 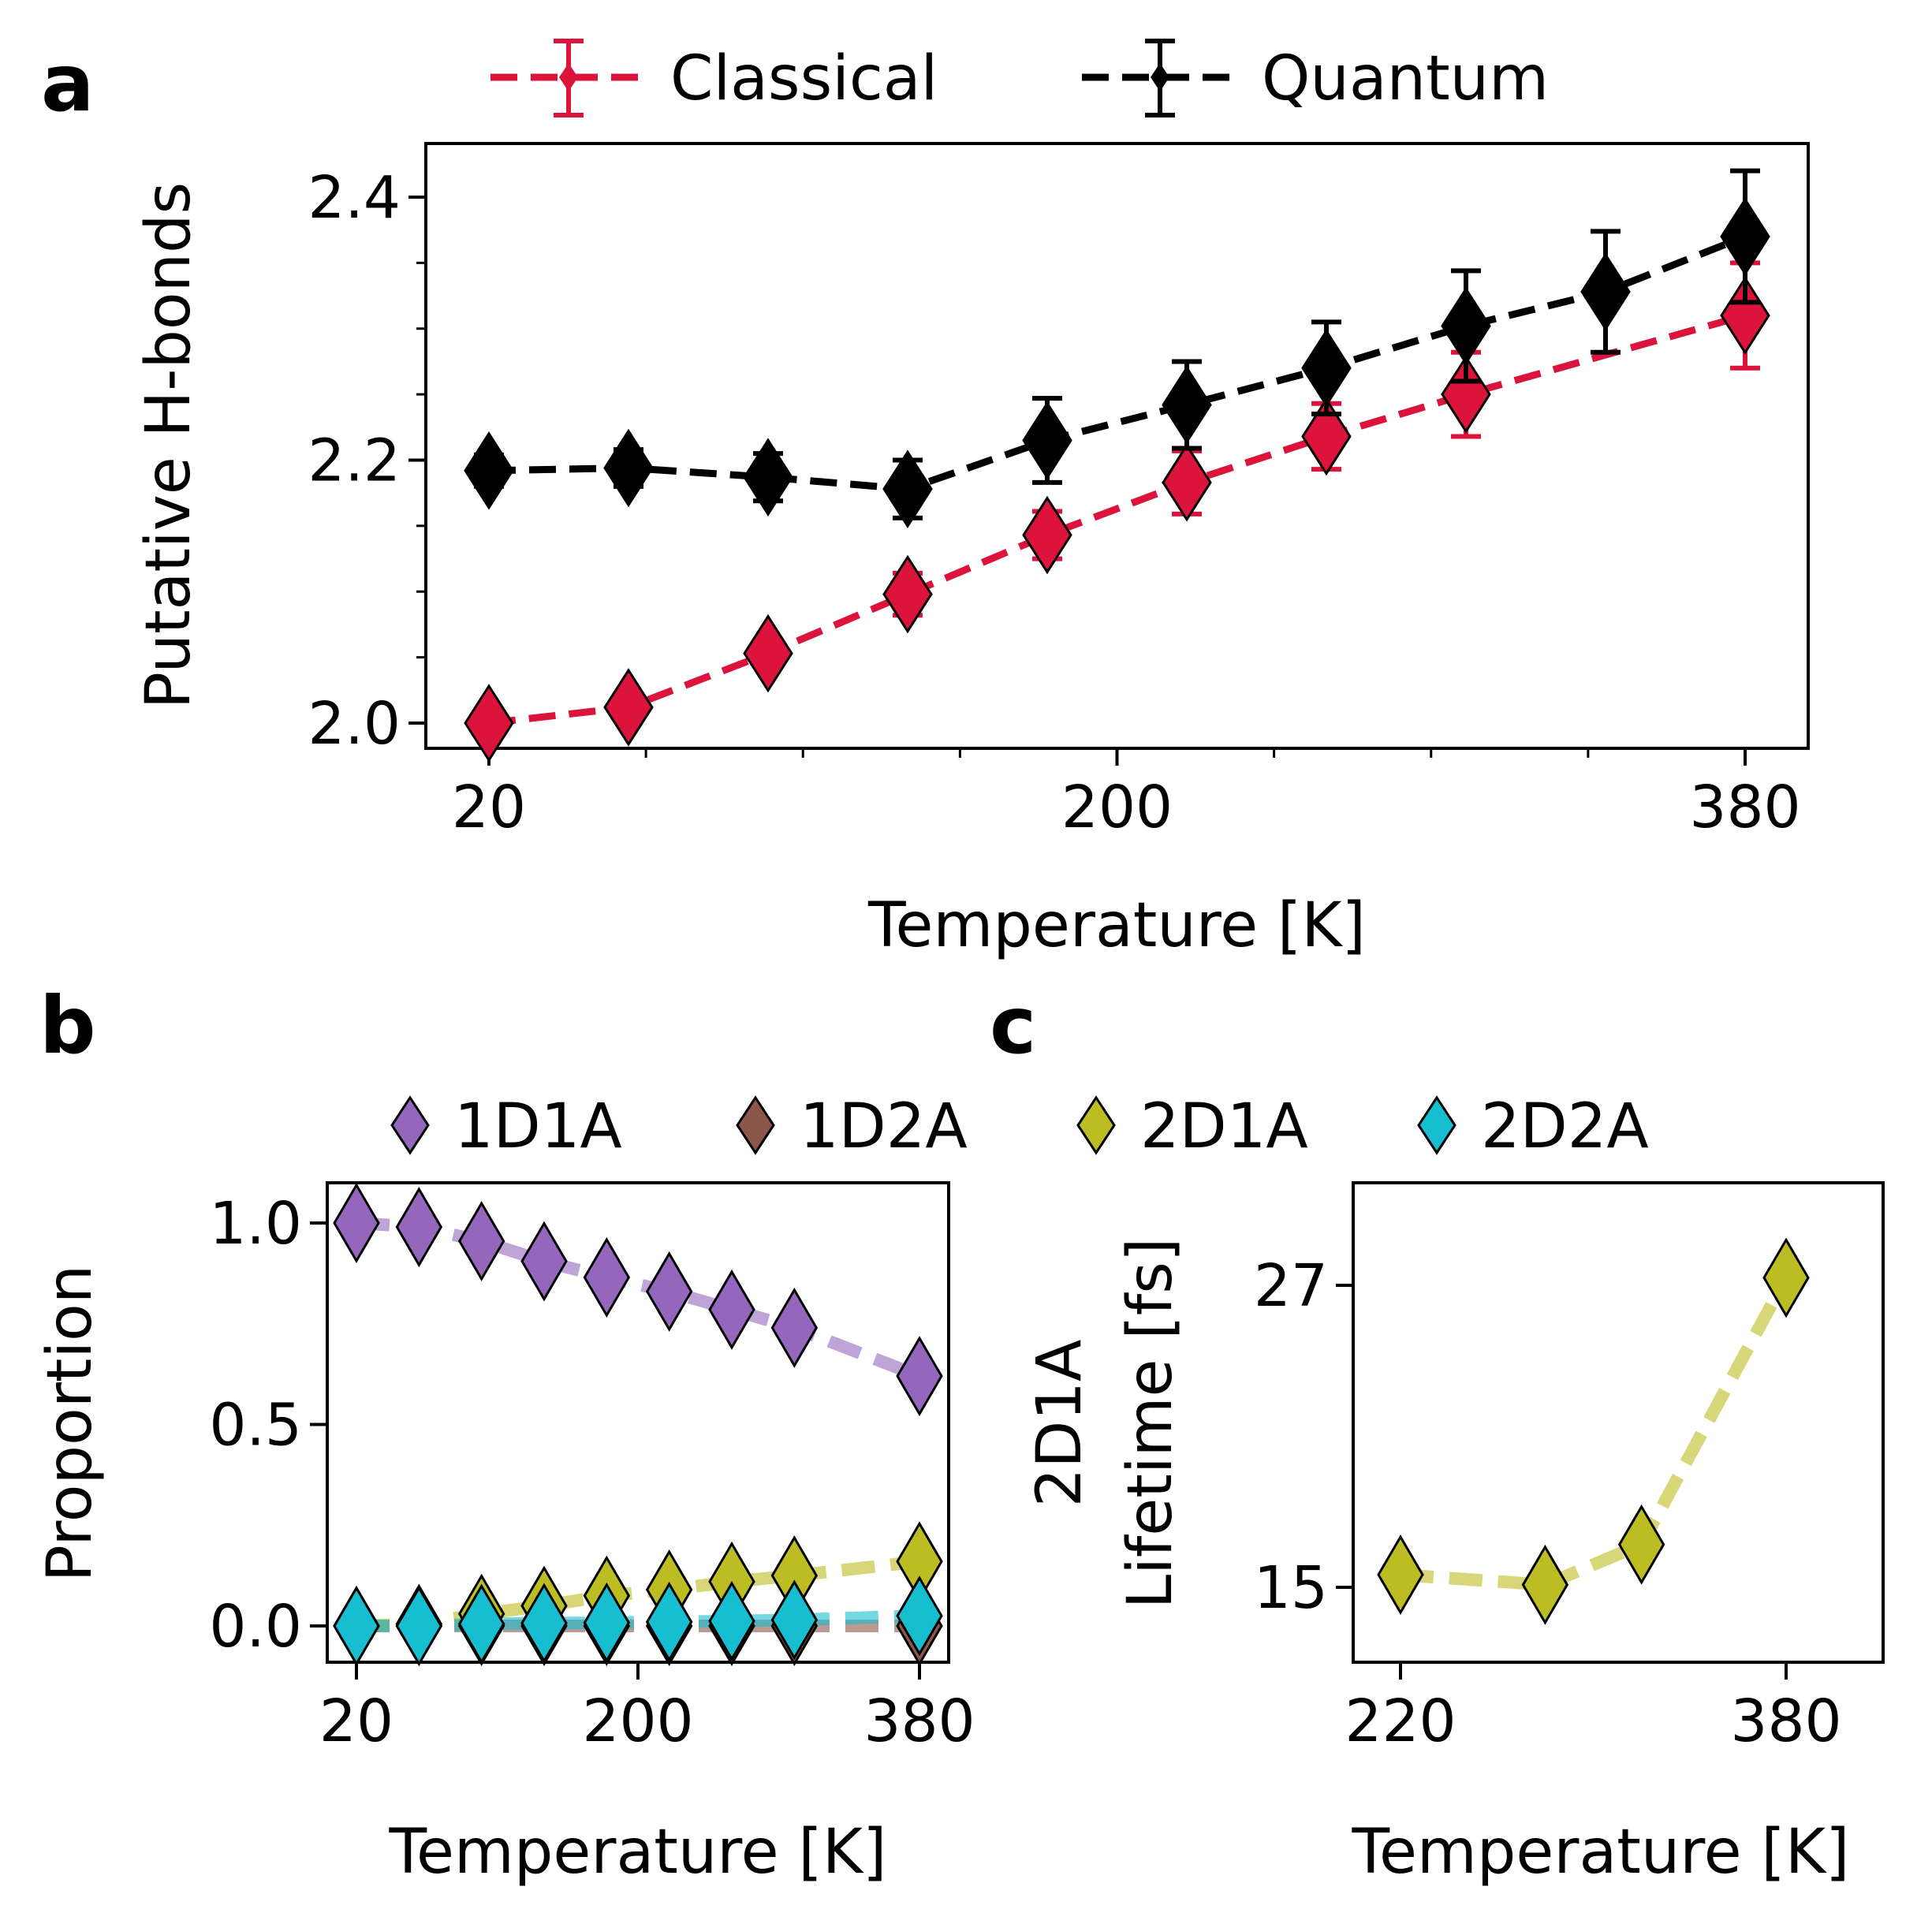 What do you see at coordinates (354, 724) in the screenshot?
I see `y-tick-label: 2.0` at bounding box center [354, 724].